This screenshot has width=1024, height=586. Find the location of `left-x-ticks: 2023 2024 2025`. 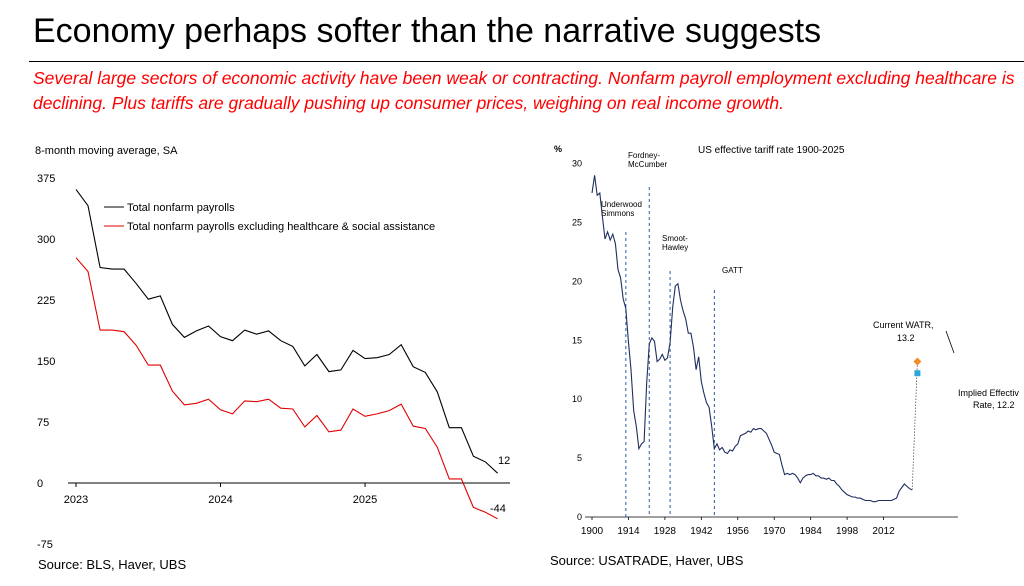

left-x-ticks: 2023 2024 2025 is located at coordinates (220, 494).